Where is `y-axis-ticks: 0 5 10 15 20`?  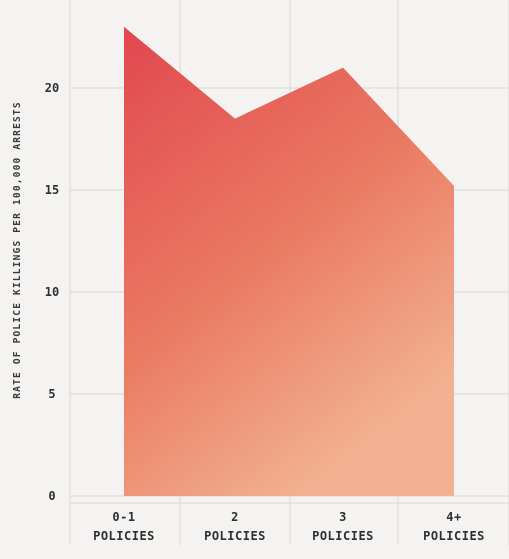
y-axis-ticks: 0 5 10 15 20 is located at coordinates (52, 292).